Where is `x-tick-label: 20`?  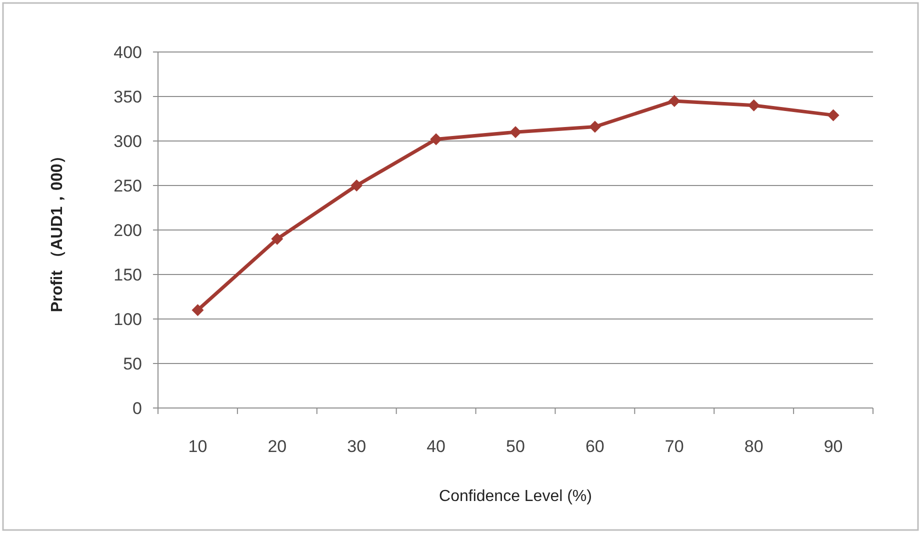
x-tick-label: 20 is located at coordinates (277, 446).